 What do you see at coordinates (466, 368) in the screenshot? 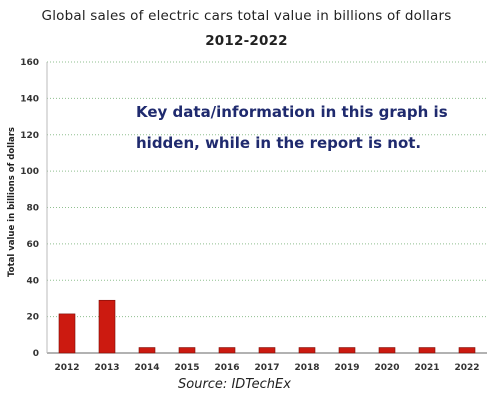
I see `x-tick-label: 2022` at bounding box center [466, 368].